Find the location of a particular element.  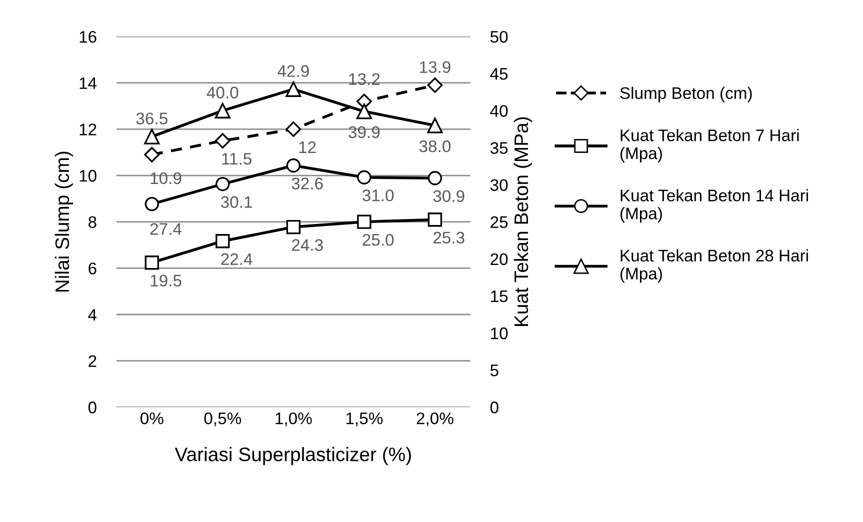

y-tick-label: 0 is located at coordinates (92, 408).